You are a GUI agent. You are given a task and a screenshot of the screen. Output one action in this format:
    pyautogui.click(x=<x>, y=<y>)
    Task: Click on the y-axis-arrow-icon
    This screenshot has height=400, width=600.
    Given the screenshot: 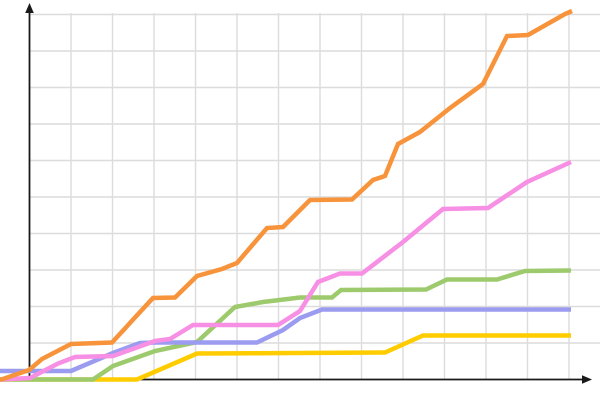 What is the action you would take?
    pyautogui.click(x=29, y=8)
    